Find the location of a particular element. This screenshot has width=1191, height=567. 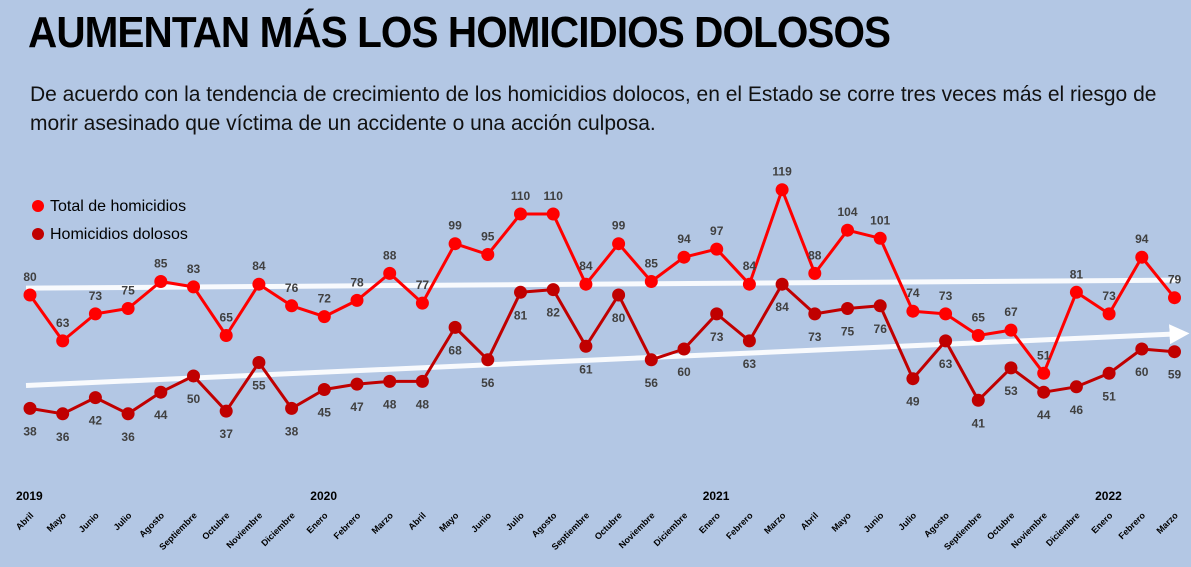

data-label-dolosos-21: 73 is located at coordinates (717, 337).